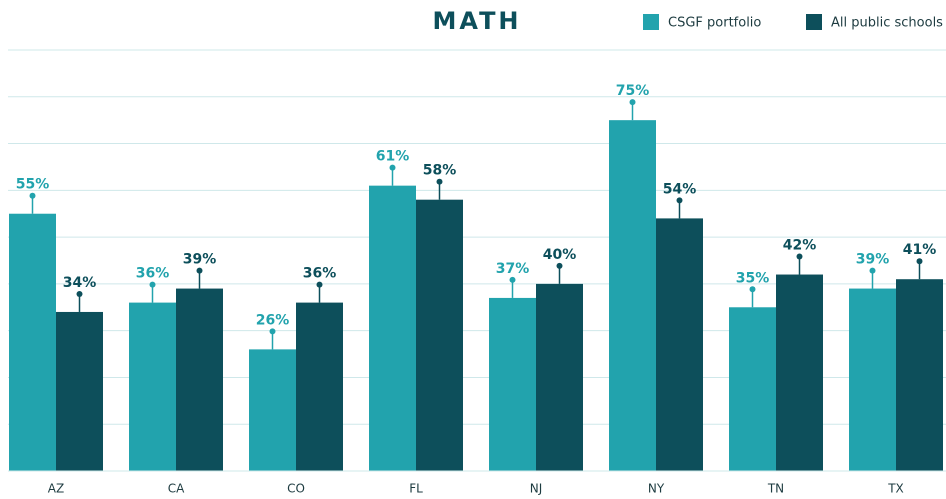  What do you see at coordinates (296, 489) in the screenshot?
I see `x-tick-label: CO` at bounding box center [296, 489].